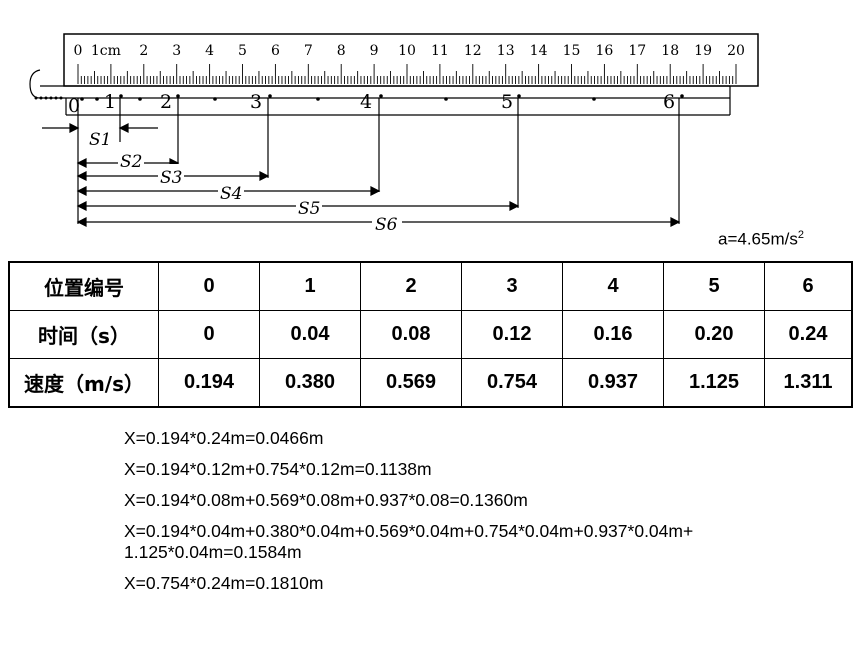 This screenshot has width=860, height=645. Describe the element at coordinates (209, 51) in the screenshot. I see `ruler-tick-label: 4` at that location.